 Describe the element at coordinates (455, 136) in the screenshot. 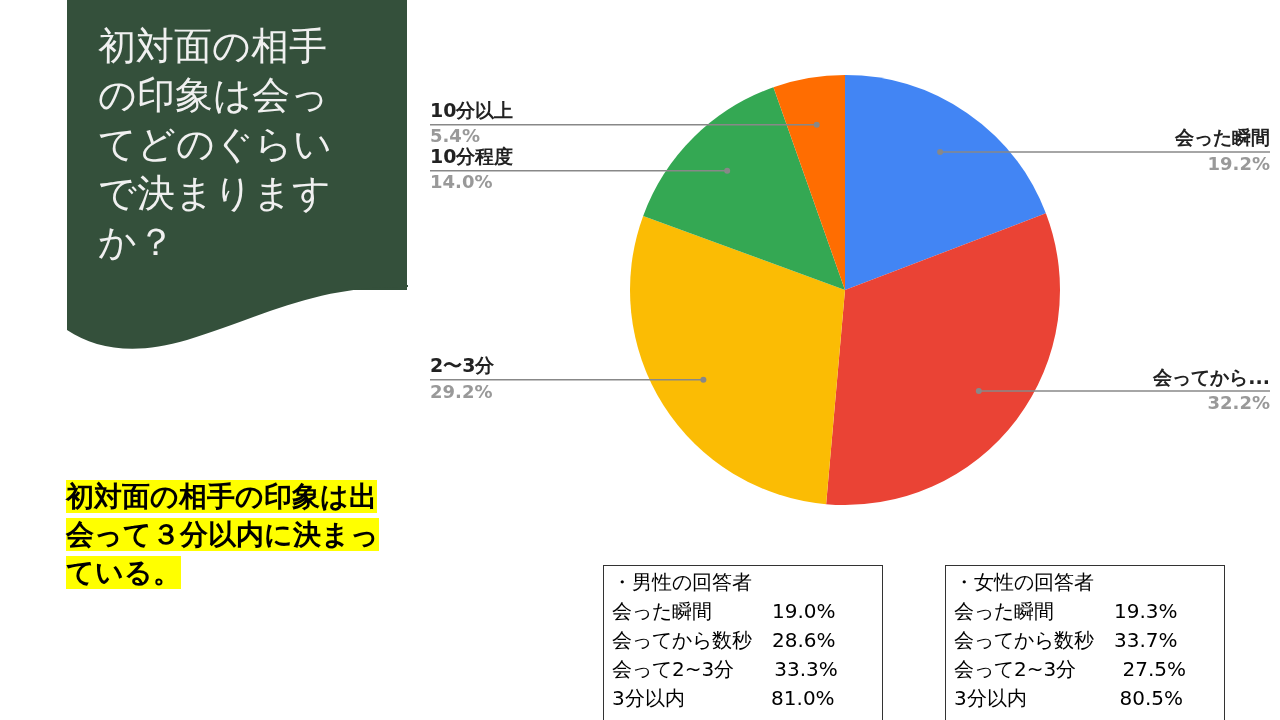

I see `data-label: 5.4%` at that location.